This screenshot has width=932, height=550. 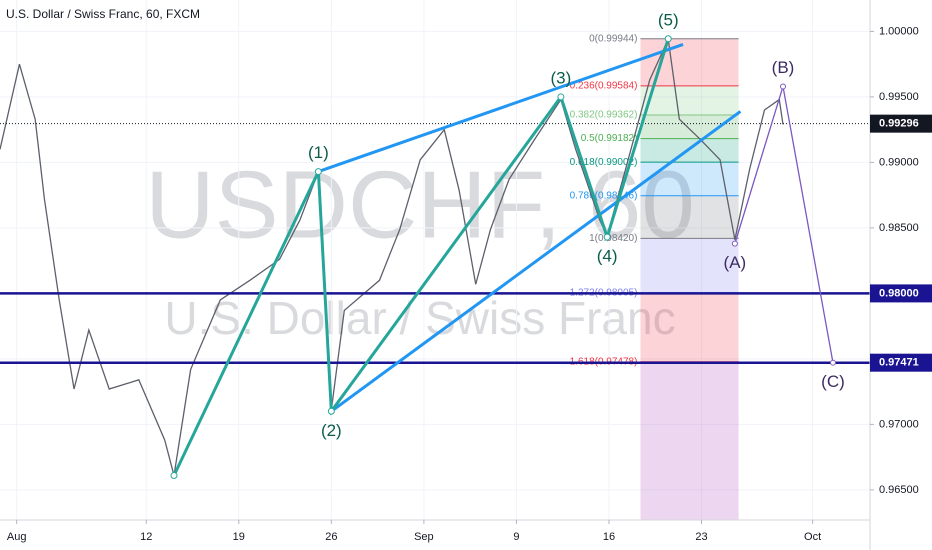 I want to click on channel-line, so click(x=500, y=108).